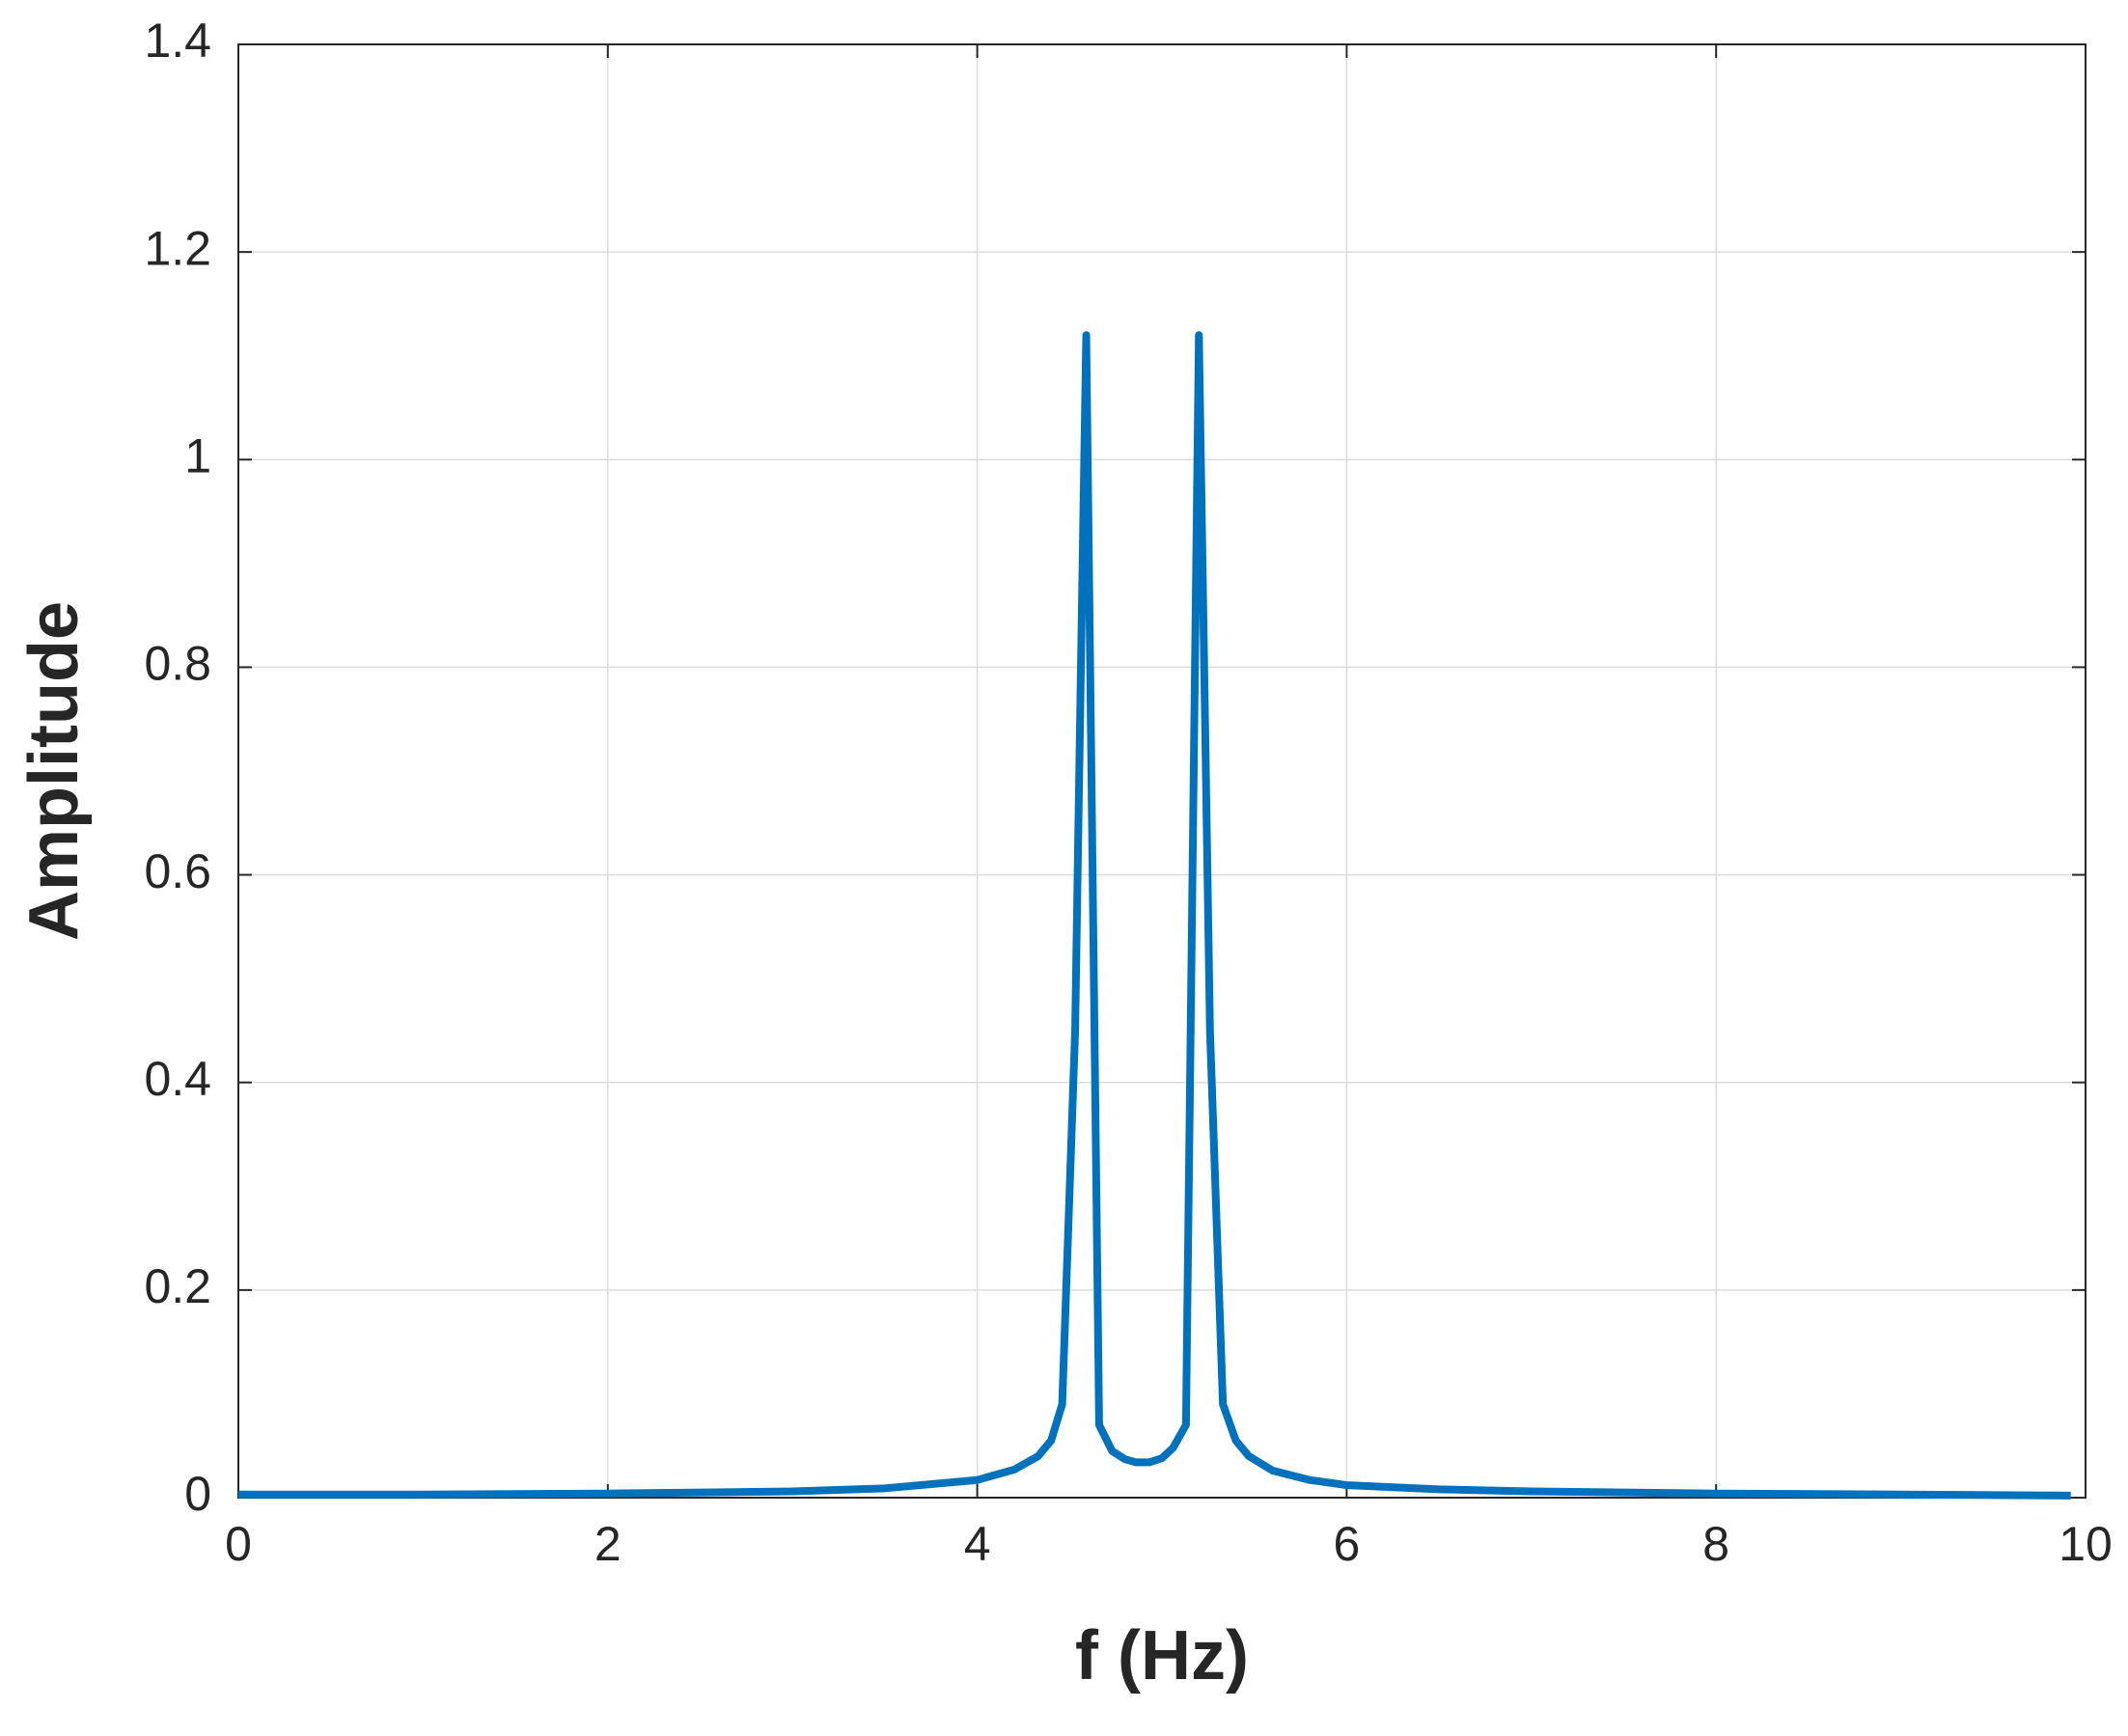 This screenshot has width=2128, height=1736. Describe the element at coordinates (1715, 1544) in the screenshot. I see `x-tick-label: 8` at that location.